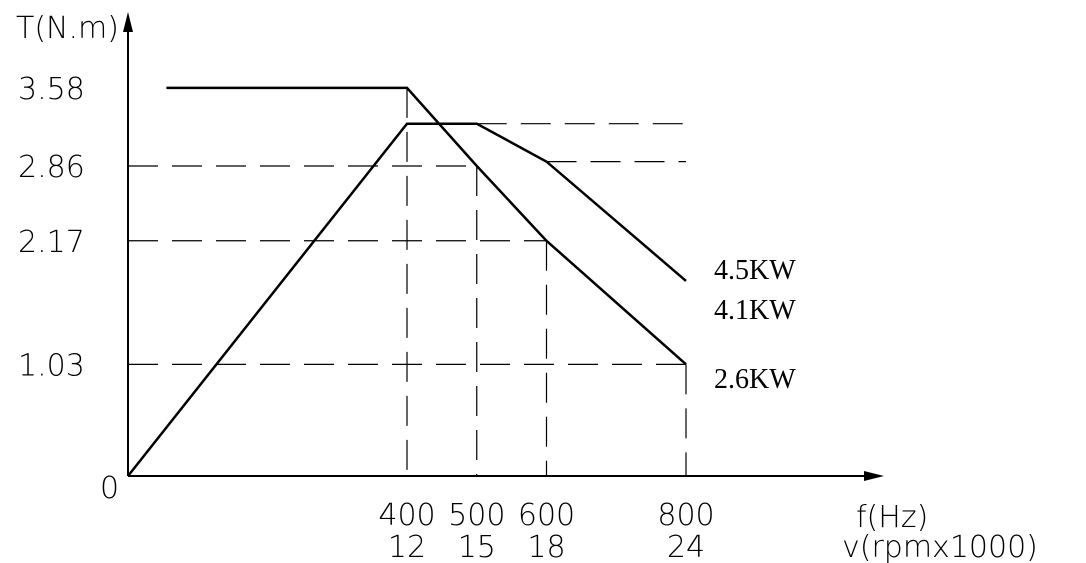  I want to click on y-axis-arrow, so click(128, 22).